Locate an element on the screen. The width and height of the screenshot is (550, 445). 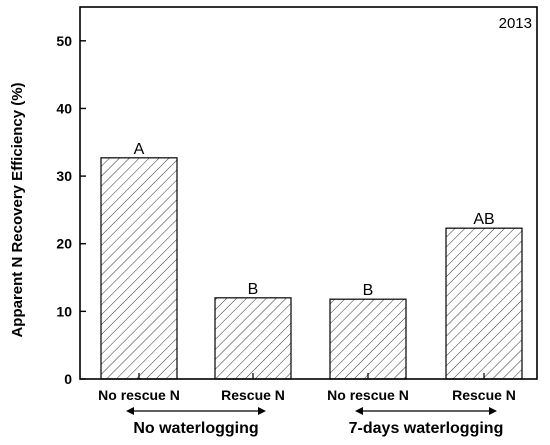
y-tick-label: 10 is located at coordinates (64, 311).